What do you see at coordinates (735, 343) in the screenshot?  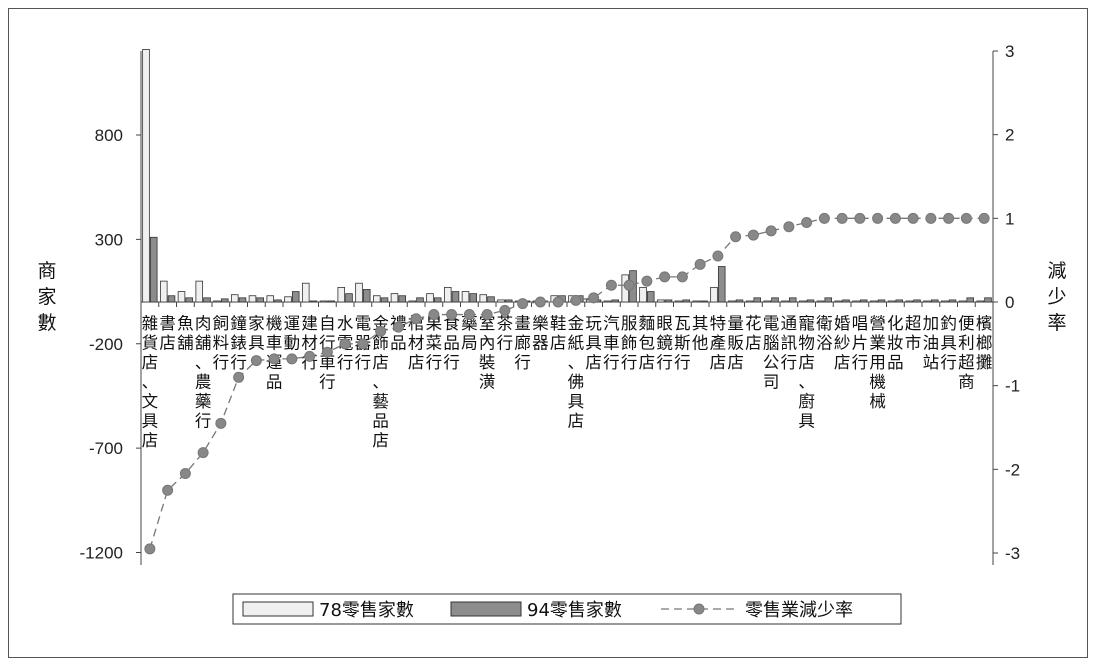 I see `category-label: 量販店` at bounding box center [735, 343].